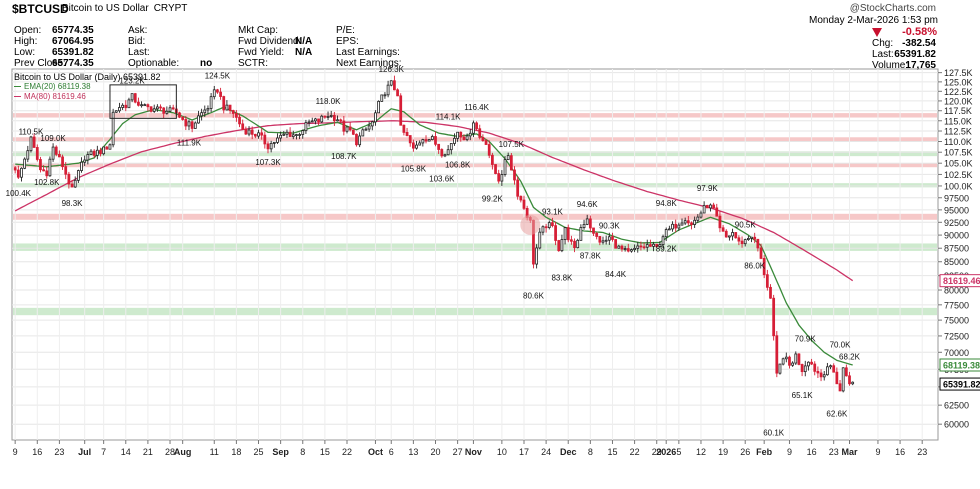  I want to click on price-annotation: 65.1K, so click(803, 395).